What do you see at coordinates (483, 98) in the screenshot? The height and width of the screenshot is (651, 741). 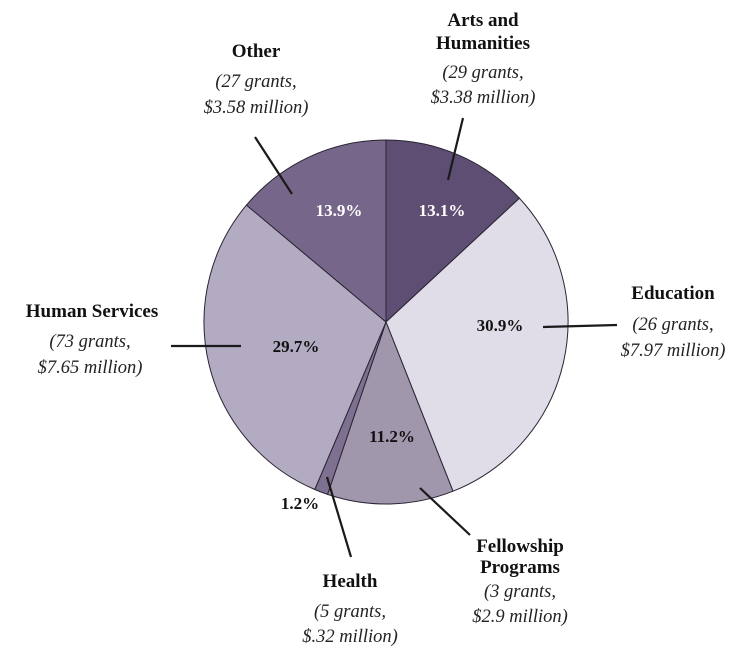 I see `arts-amount: $3.38 million)` at bounding box center [483, 98].